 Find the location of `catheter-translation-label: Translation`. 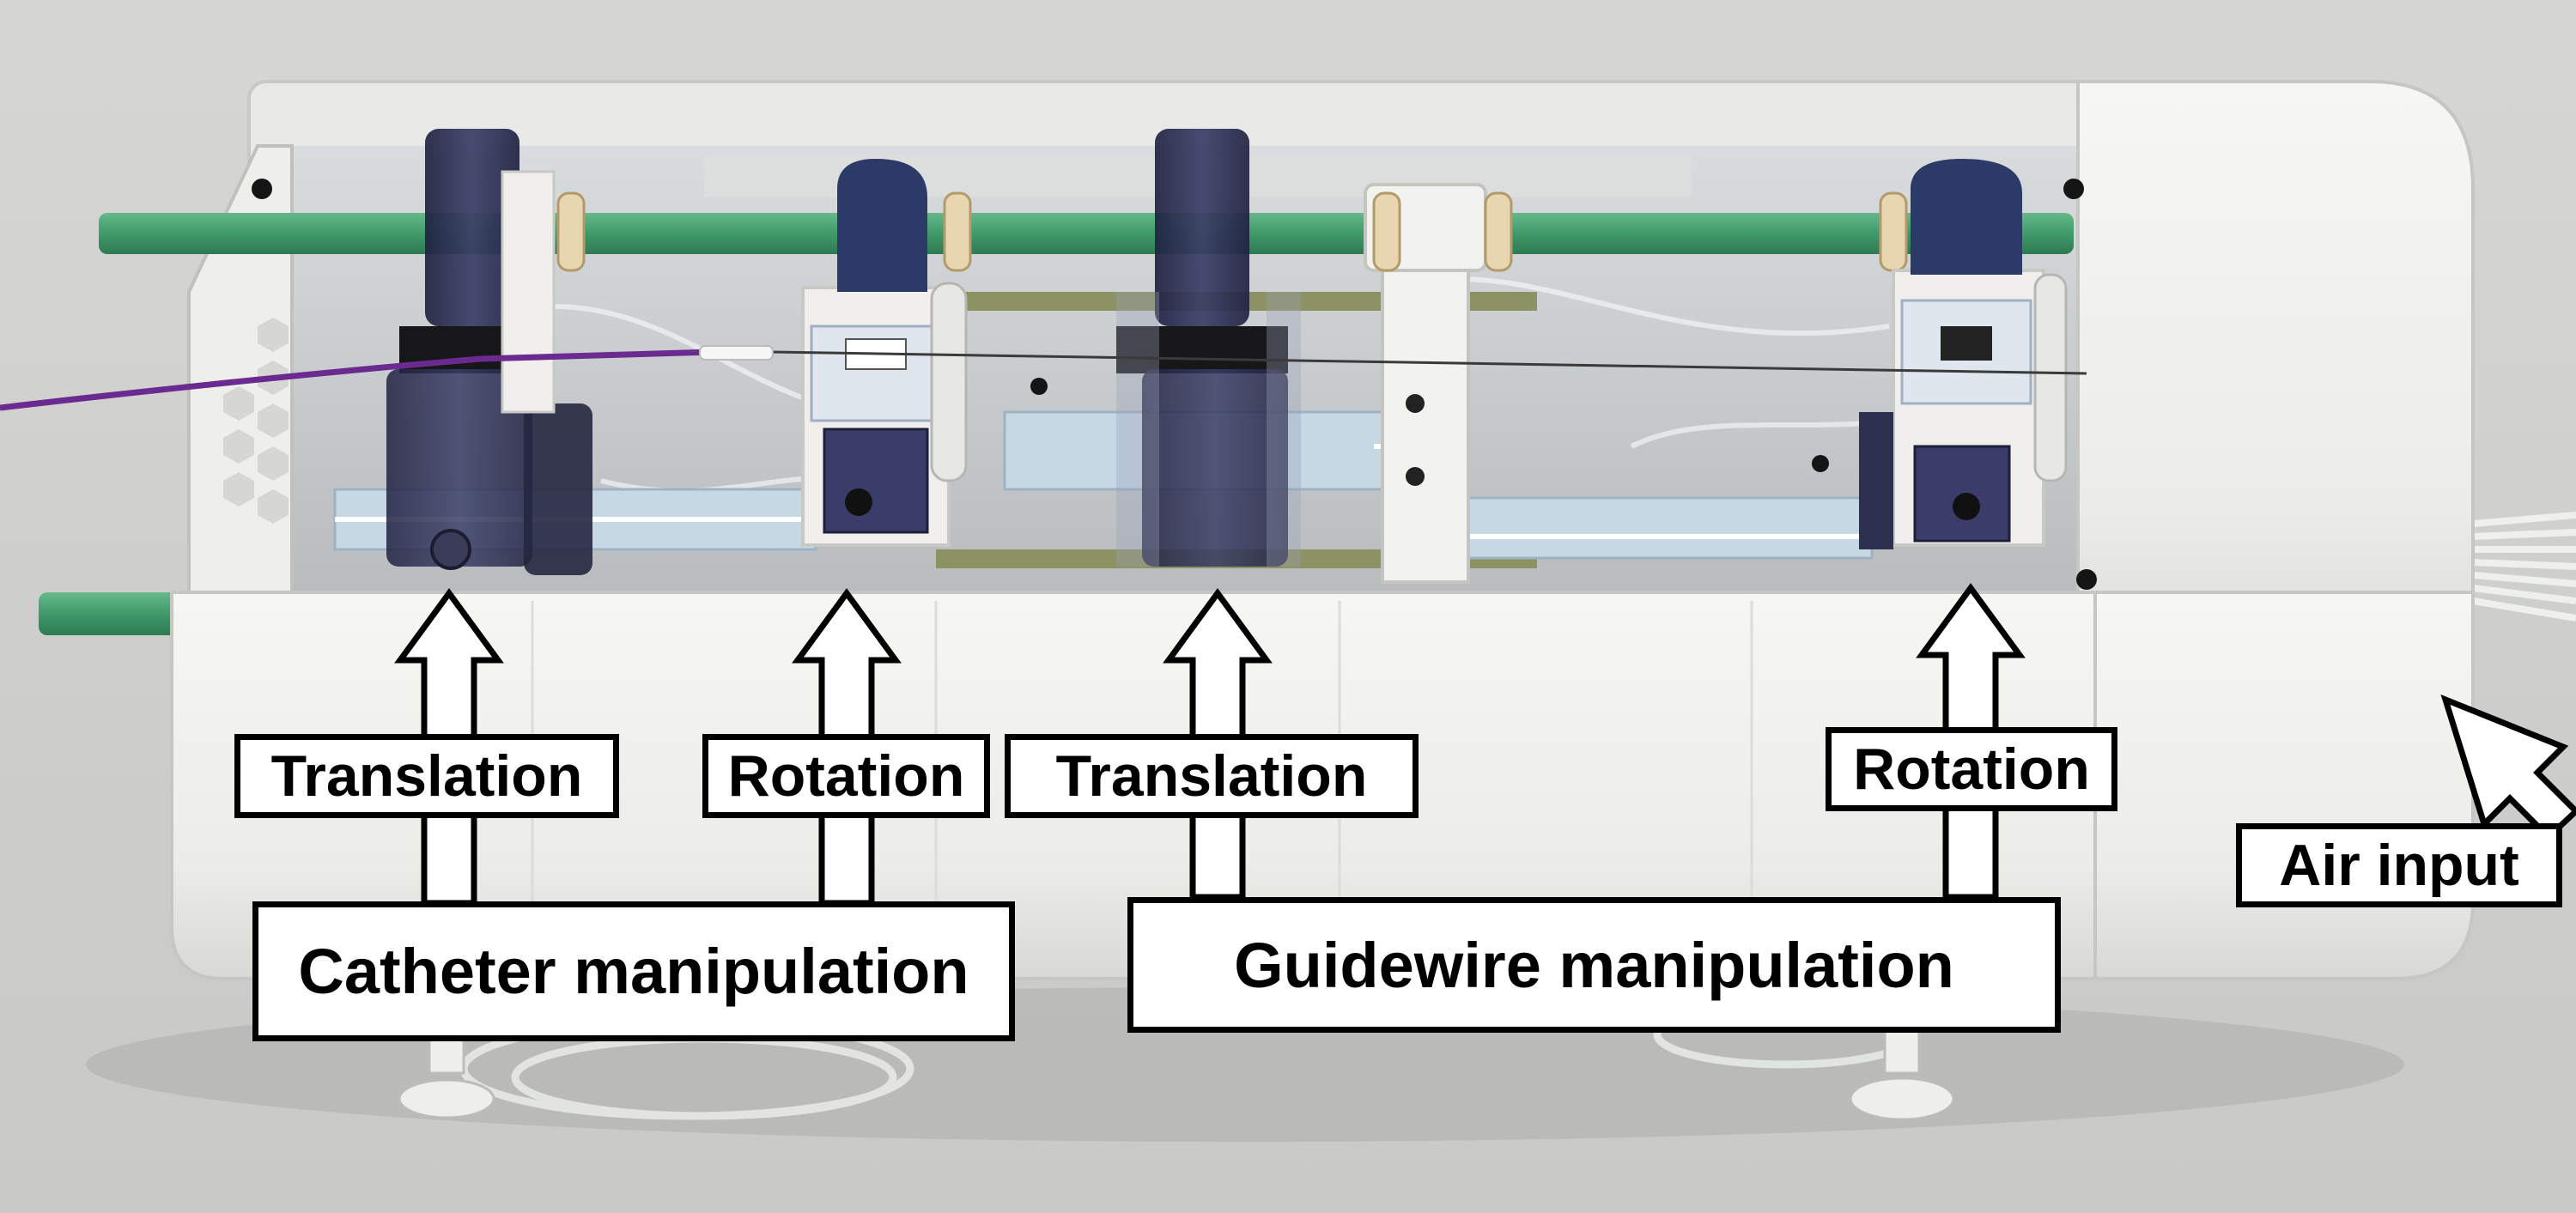

catheter-translation-label: Translation is located at coordinates (426, 776).